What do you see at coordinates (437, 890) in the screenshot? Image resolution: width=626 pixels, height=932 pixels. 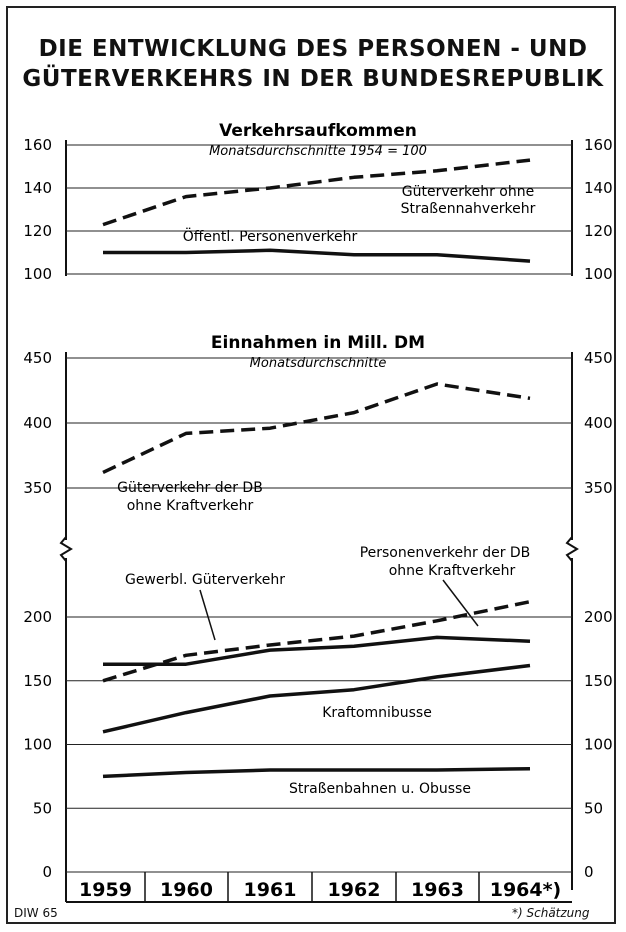 I see `x-tick-label: 1963` at bounding box center [437, 890].